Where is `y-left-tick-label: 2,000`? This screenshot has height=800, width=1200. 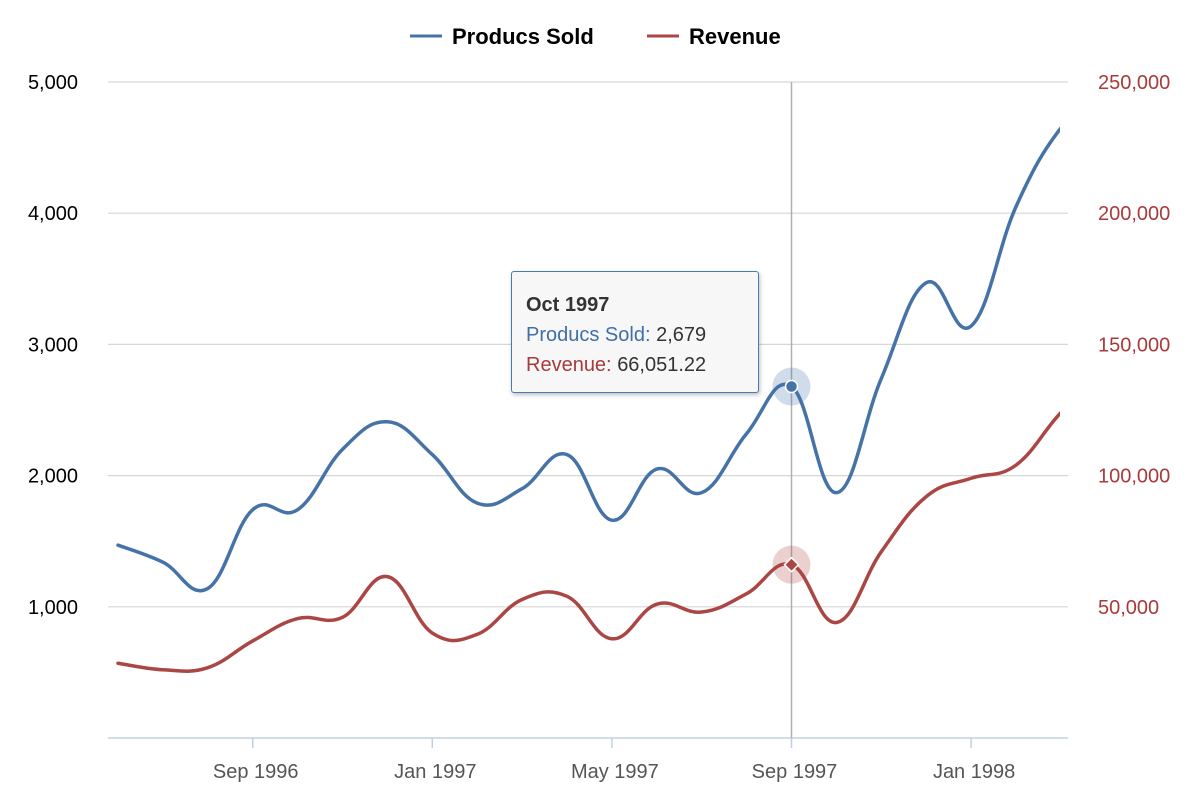
y-left-tick-label: 2,000 is located at coordinates (53, 477).